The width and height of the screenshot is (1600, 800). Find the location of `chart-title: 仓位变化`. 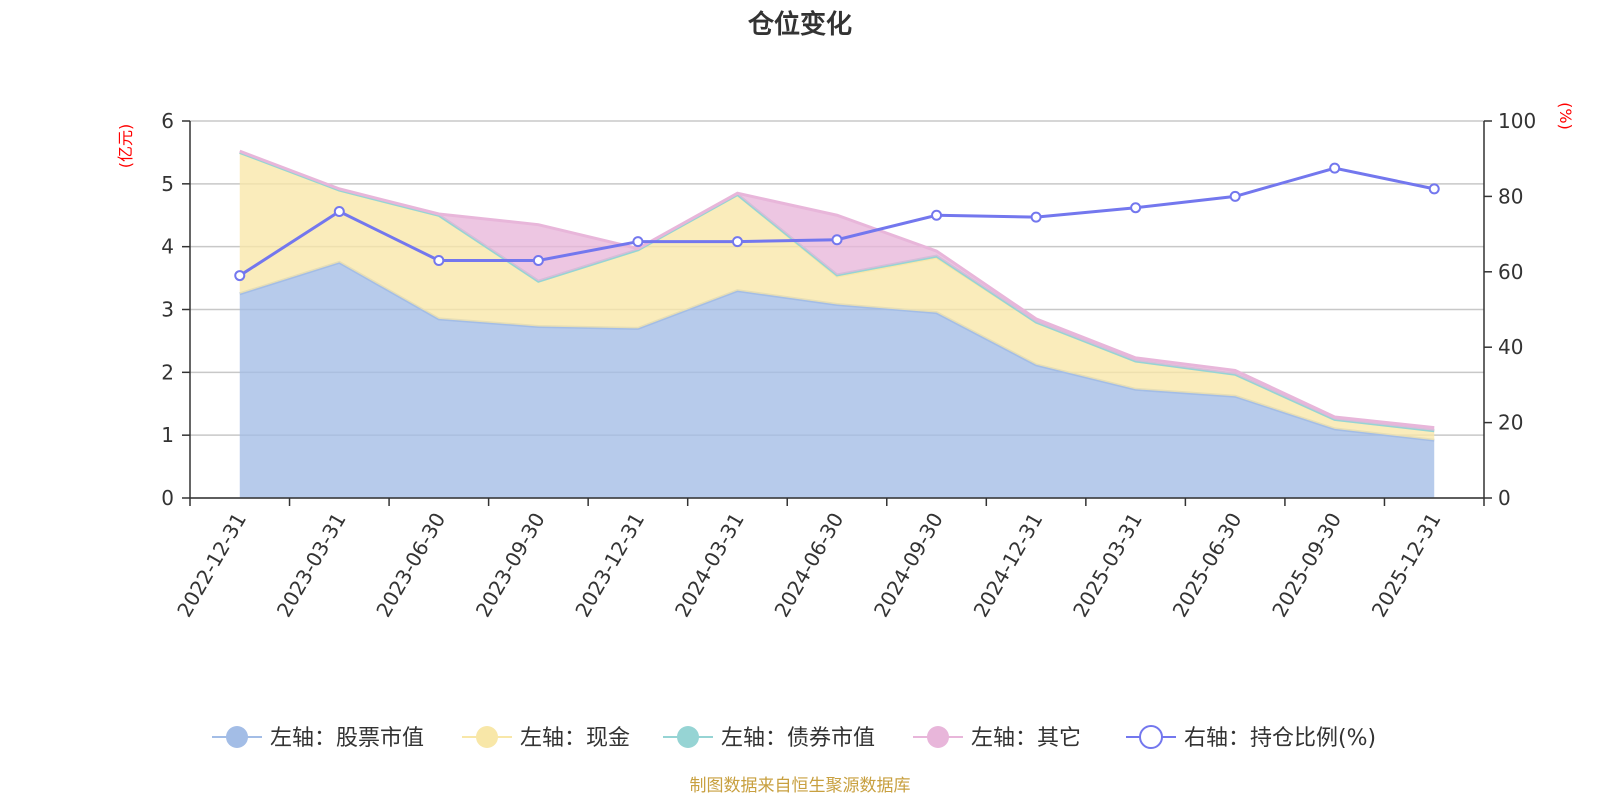

chart-title: 仓位变化 is located at coordinates (799, 24).